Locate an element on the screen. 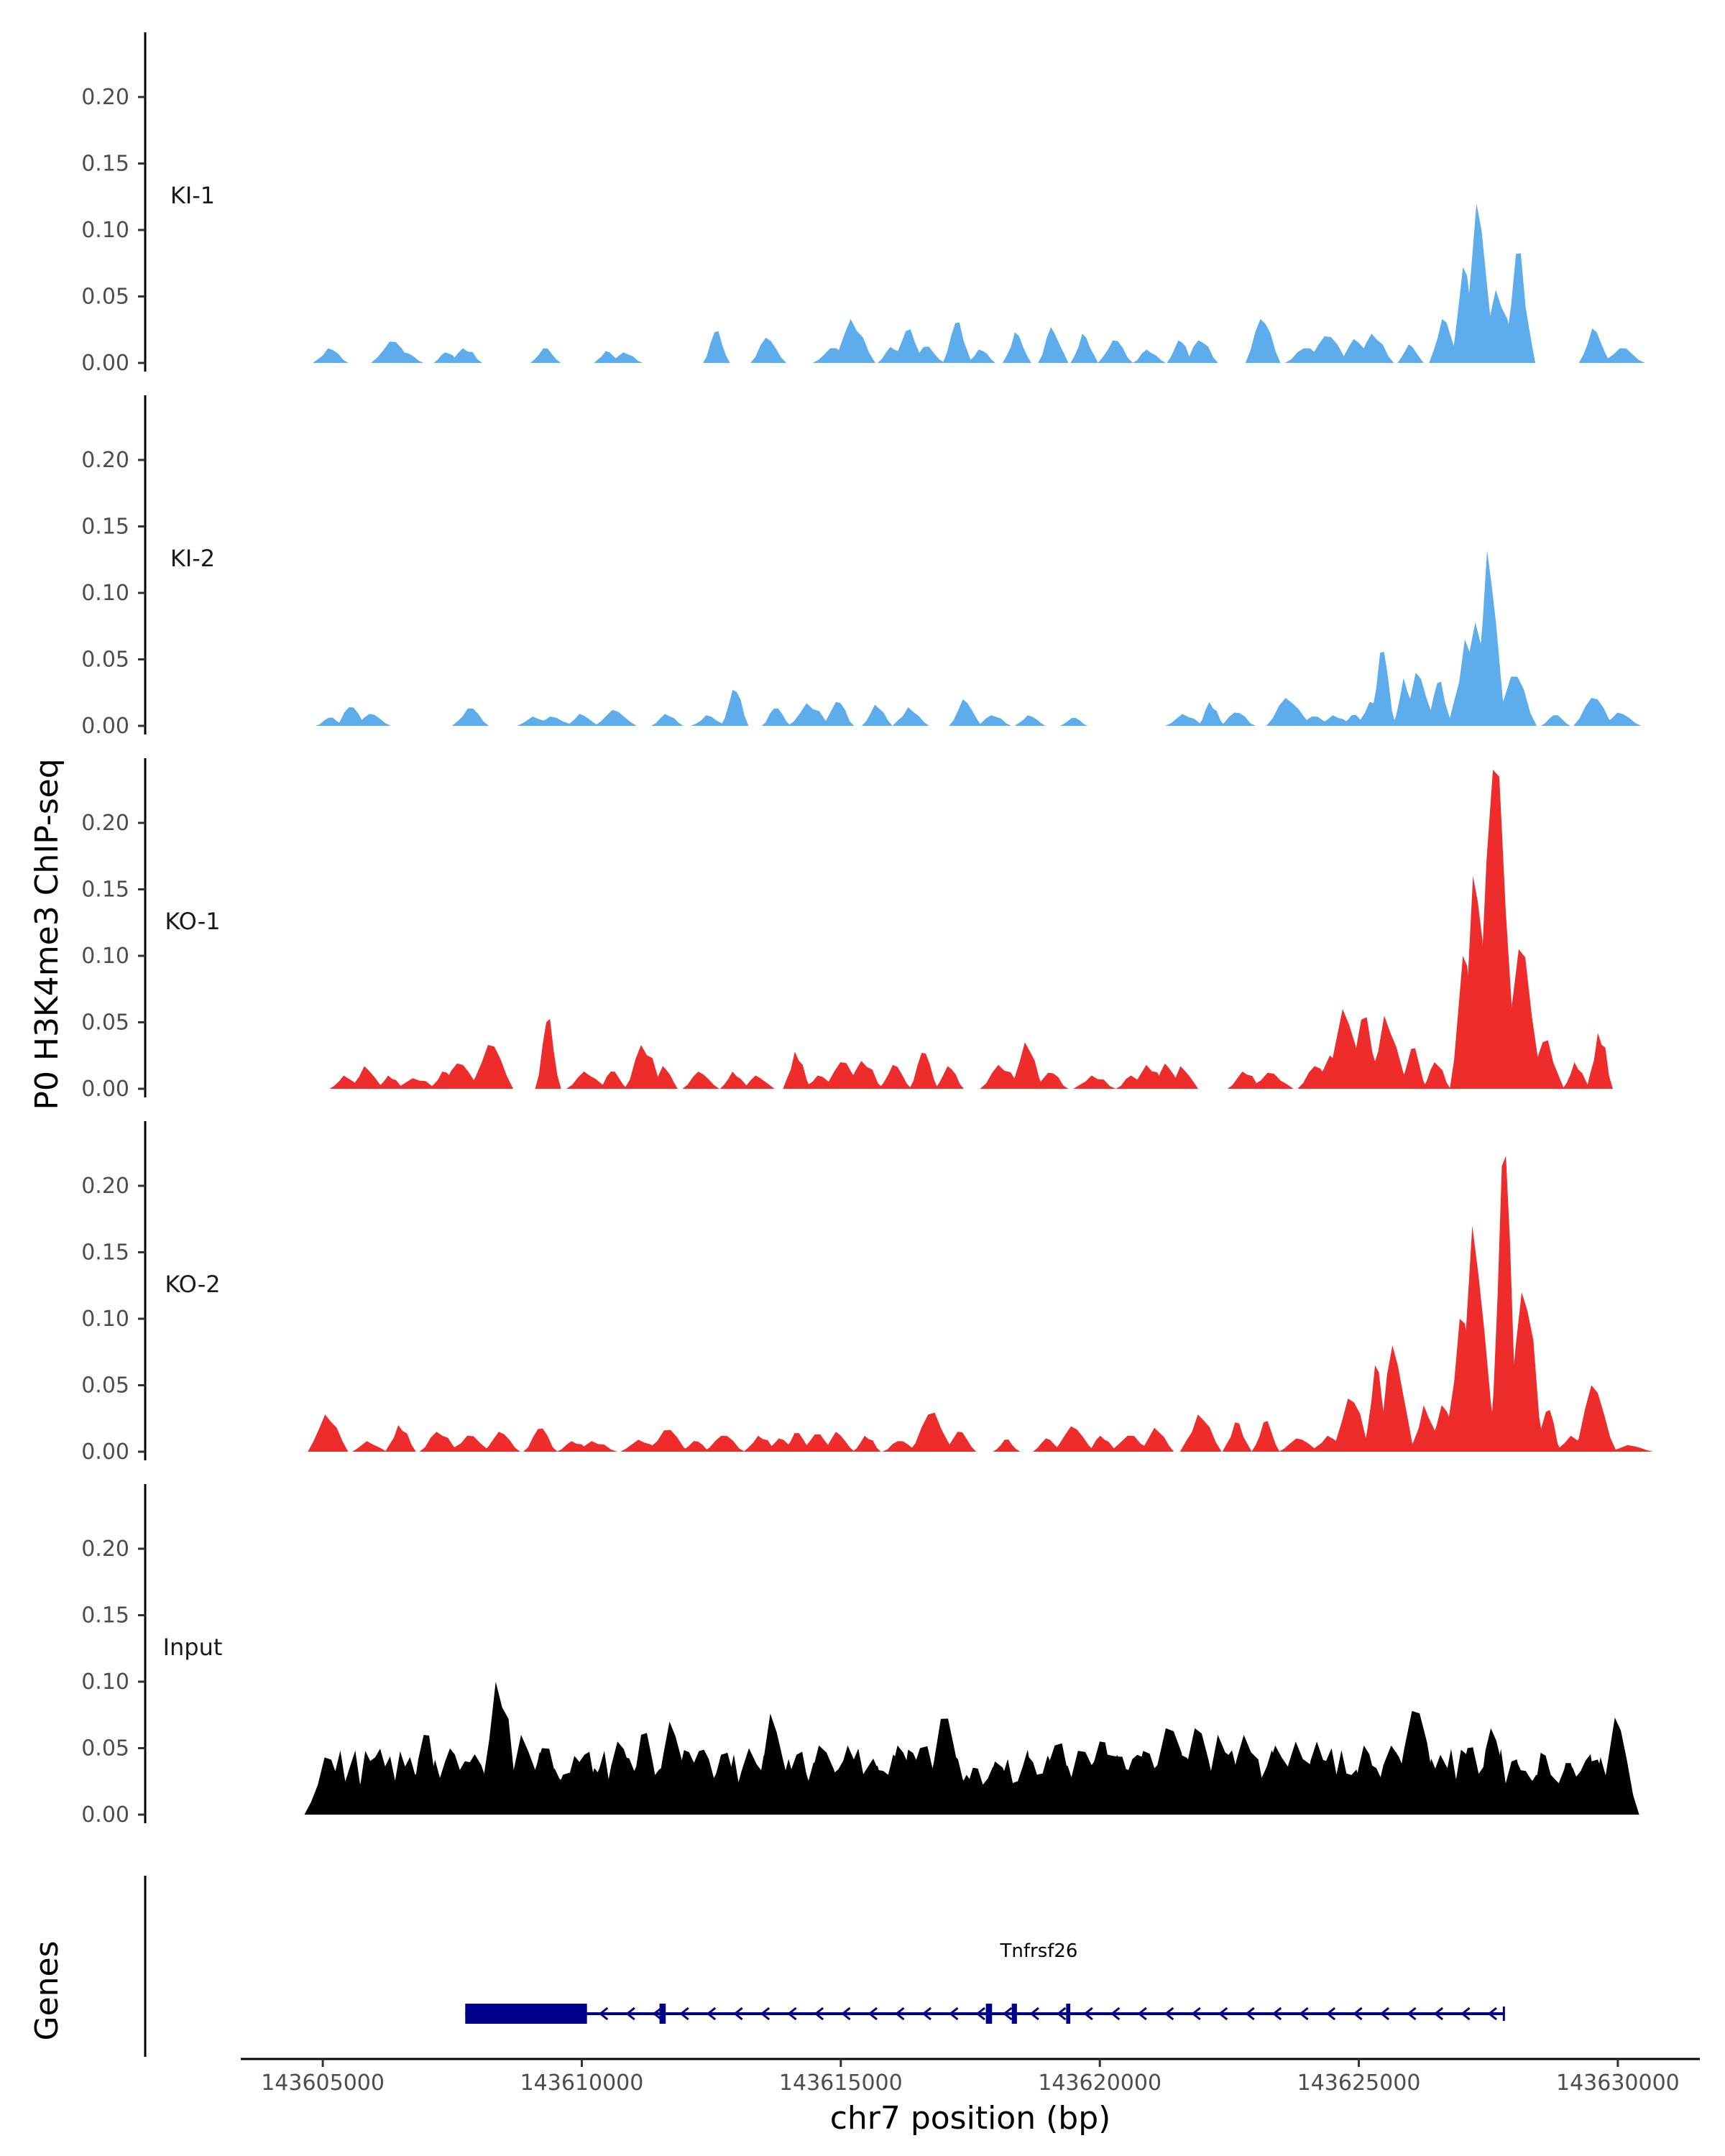 This screenshot has width=1725, height=2156. x-tick-label: 143625000 is located at coordinates (1359, 2083).